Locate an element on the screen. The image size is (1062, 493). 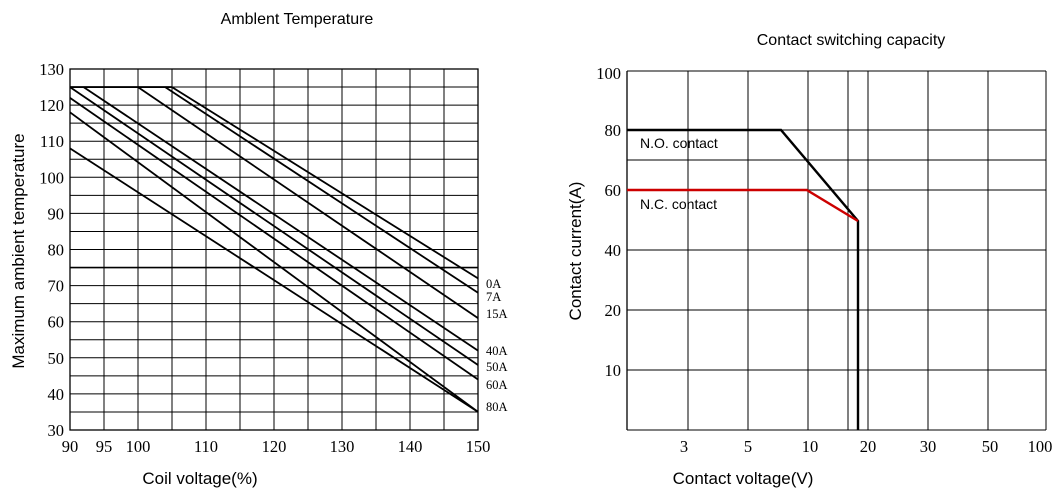
left-series-label: 60A is located at coordinates (497, 385).